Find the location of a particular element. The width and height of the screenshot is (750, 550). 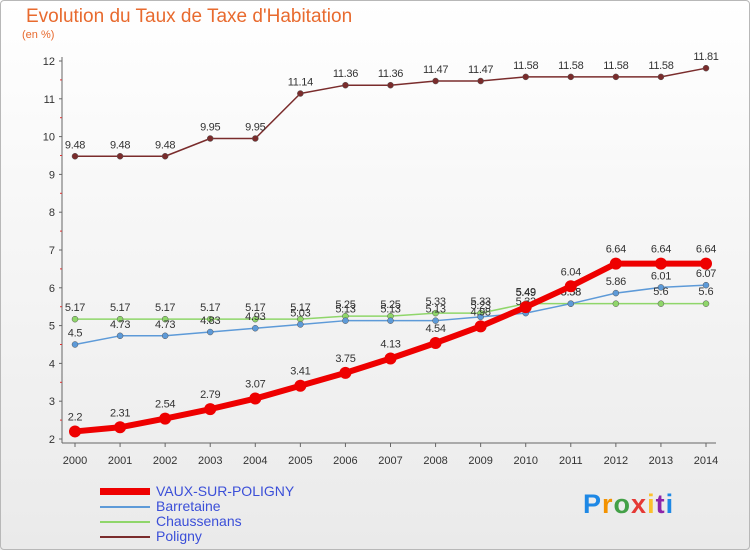

x-tick-label: 2012 is located at coordinates (616, 461).